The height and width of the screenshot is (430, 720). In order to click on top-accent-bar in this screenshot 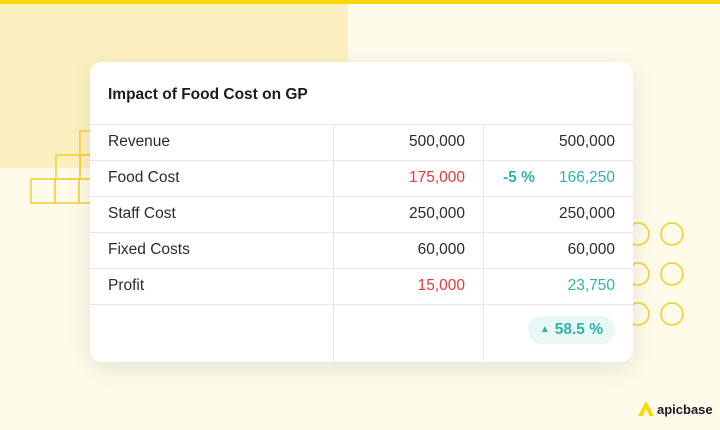, I will do `click(360, 2)`.